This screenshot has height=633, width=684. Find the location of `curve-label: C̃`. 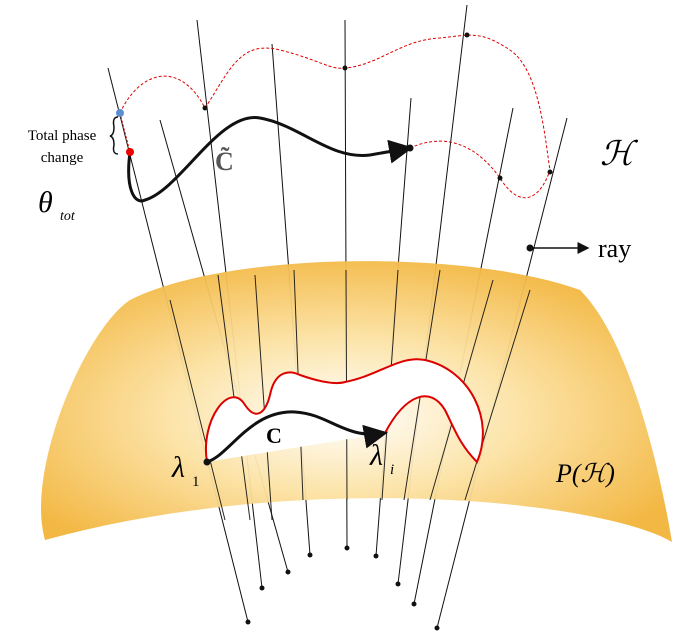

curve-label: C̃ is located at coordinates (224, 161).